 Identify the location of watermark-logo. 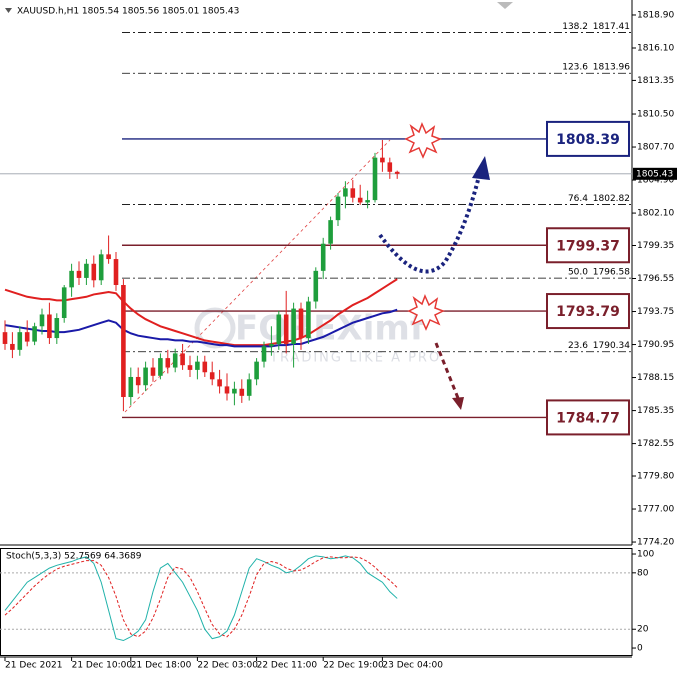
(215, 328).